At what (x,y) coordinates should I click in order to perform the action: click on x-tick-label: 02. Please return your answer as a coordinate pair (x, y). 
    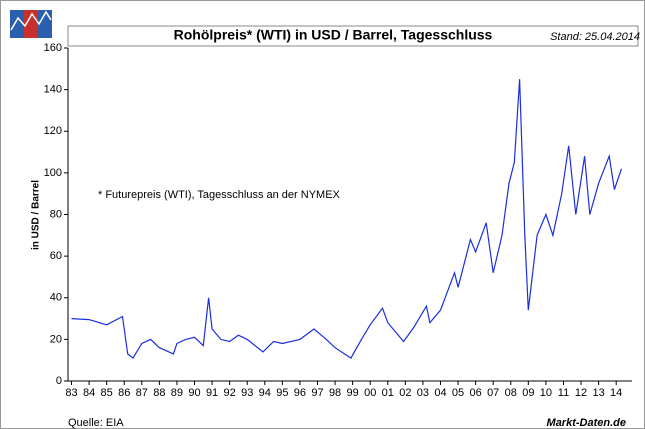
    Looking at the image, I should click on (405, 393).